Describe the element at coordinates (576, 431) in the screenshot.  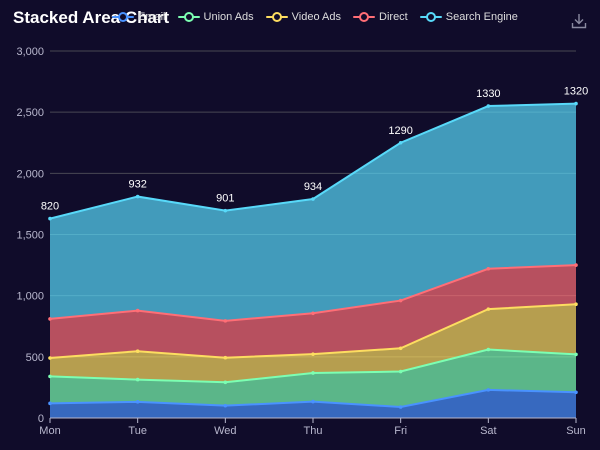
I see `x-tick-label: Sun` at that location.